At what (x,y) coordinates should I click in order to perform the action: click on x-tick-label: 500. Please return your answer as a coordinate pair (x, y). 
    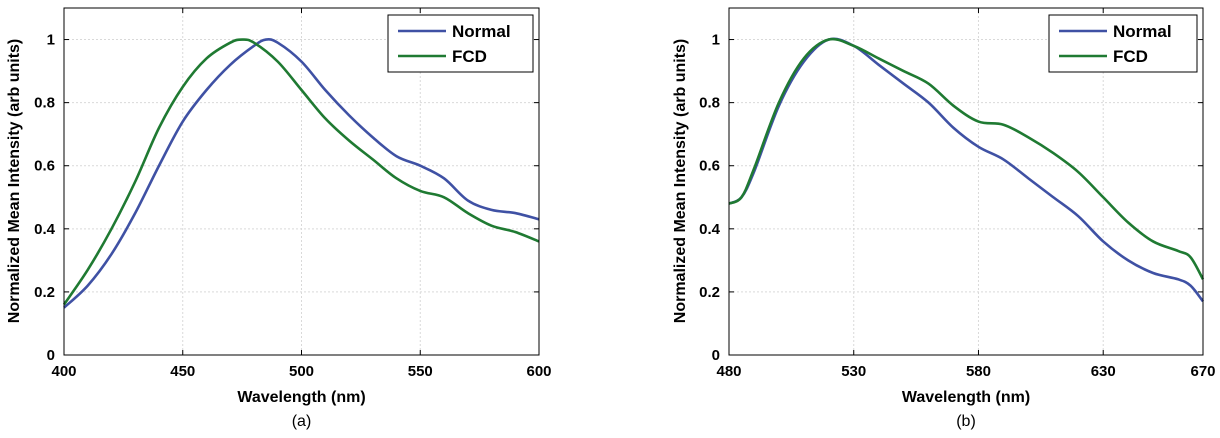
    Looking at the image, I should click on (301, 371).